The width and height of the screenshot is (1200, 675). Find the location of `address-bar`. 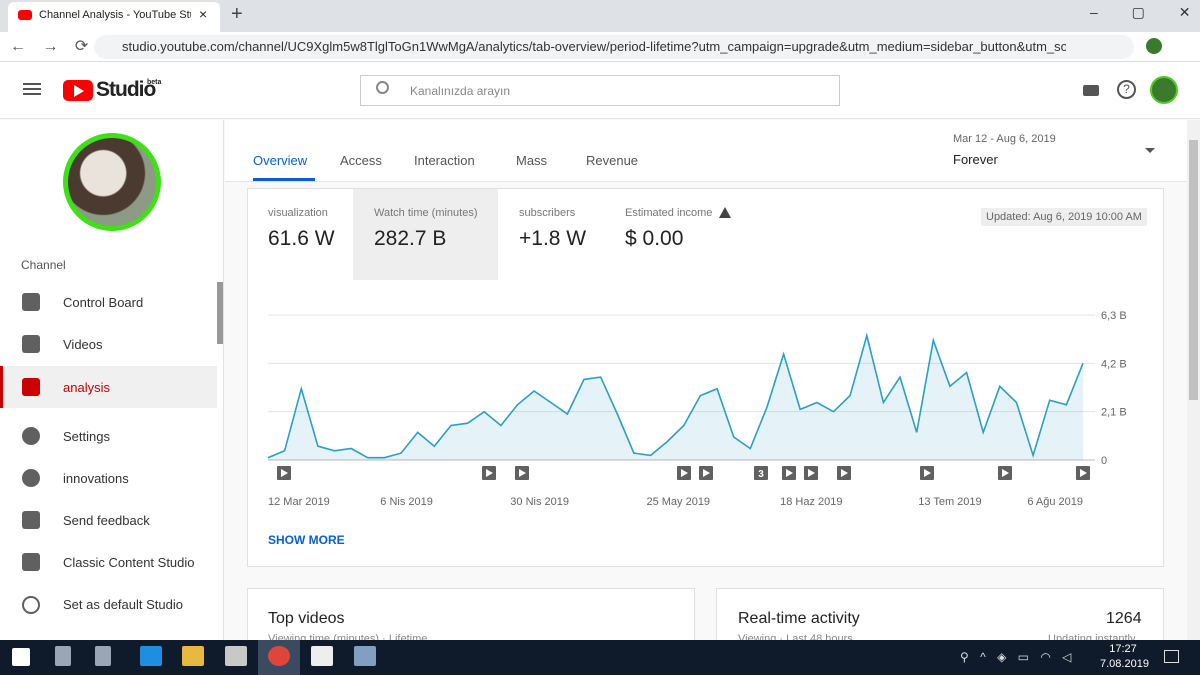

address-bar is located at coordinates (614, 47).